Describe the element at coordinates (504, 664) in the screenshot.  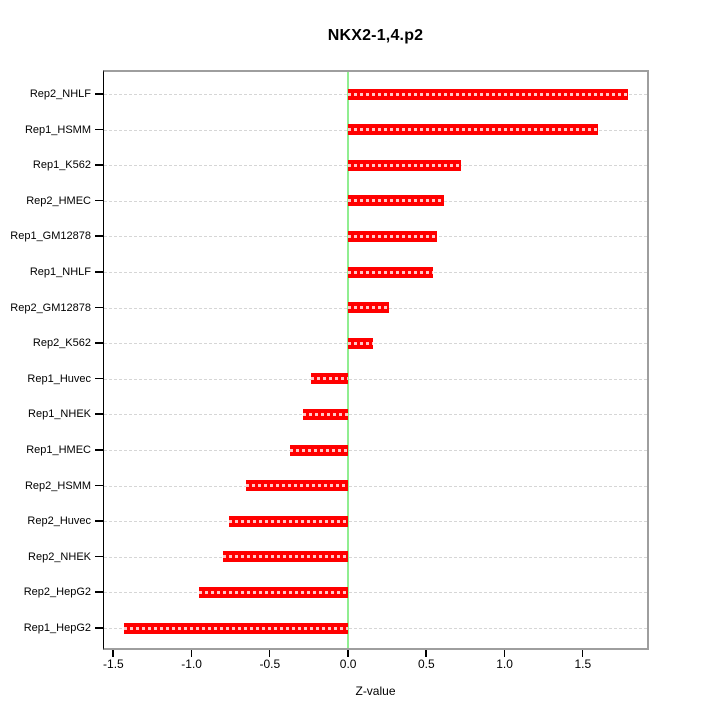
I see `x-axis-tick-label: 1.0` at that location.